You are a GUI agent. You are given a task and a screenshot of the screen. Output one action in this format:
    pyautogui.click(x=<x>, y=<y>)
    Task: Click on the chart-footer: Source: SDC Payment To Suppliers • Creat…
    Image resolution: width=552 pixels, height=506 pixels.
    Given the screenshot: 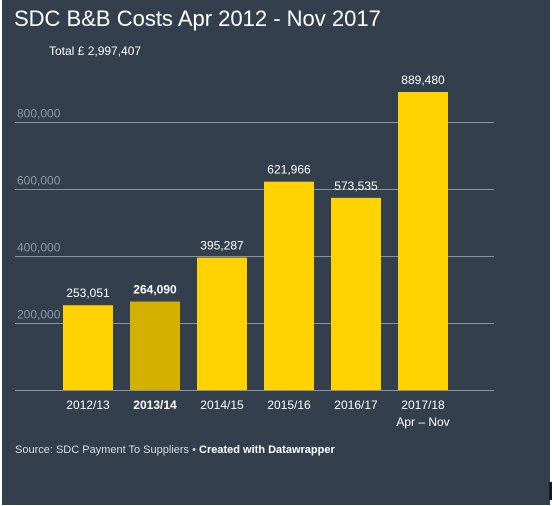 What is the action you would take?
    pyautogui.click(x=175, y=450)
    